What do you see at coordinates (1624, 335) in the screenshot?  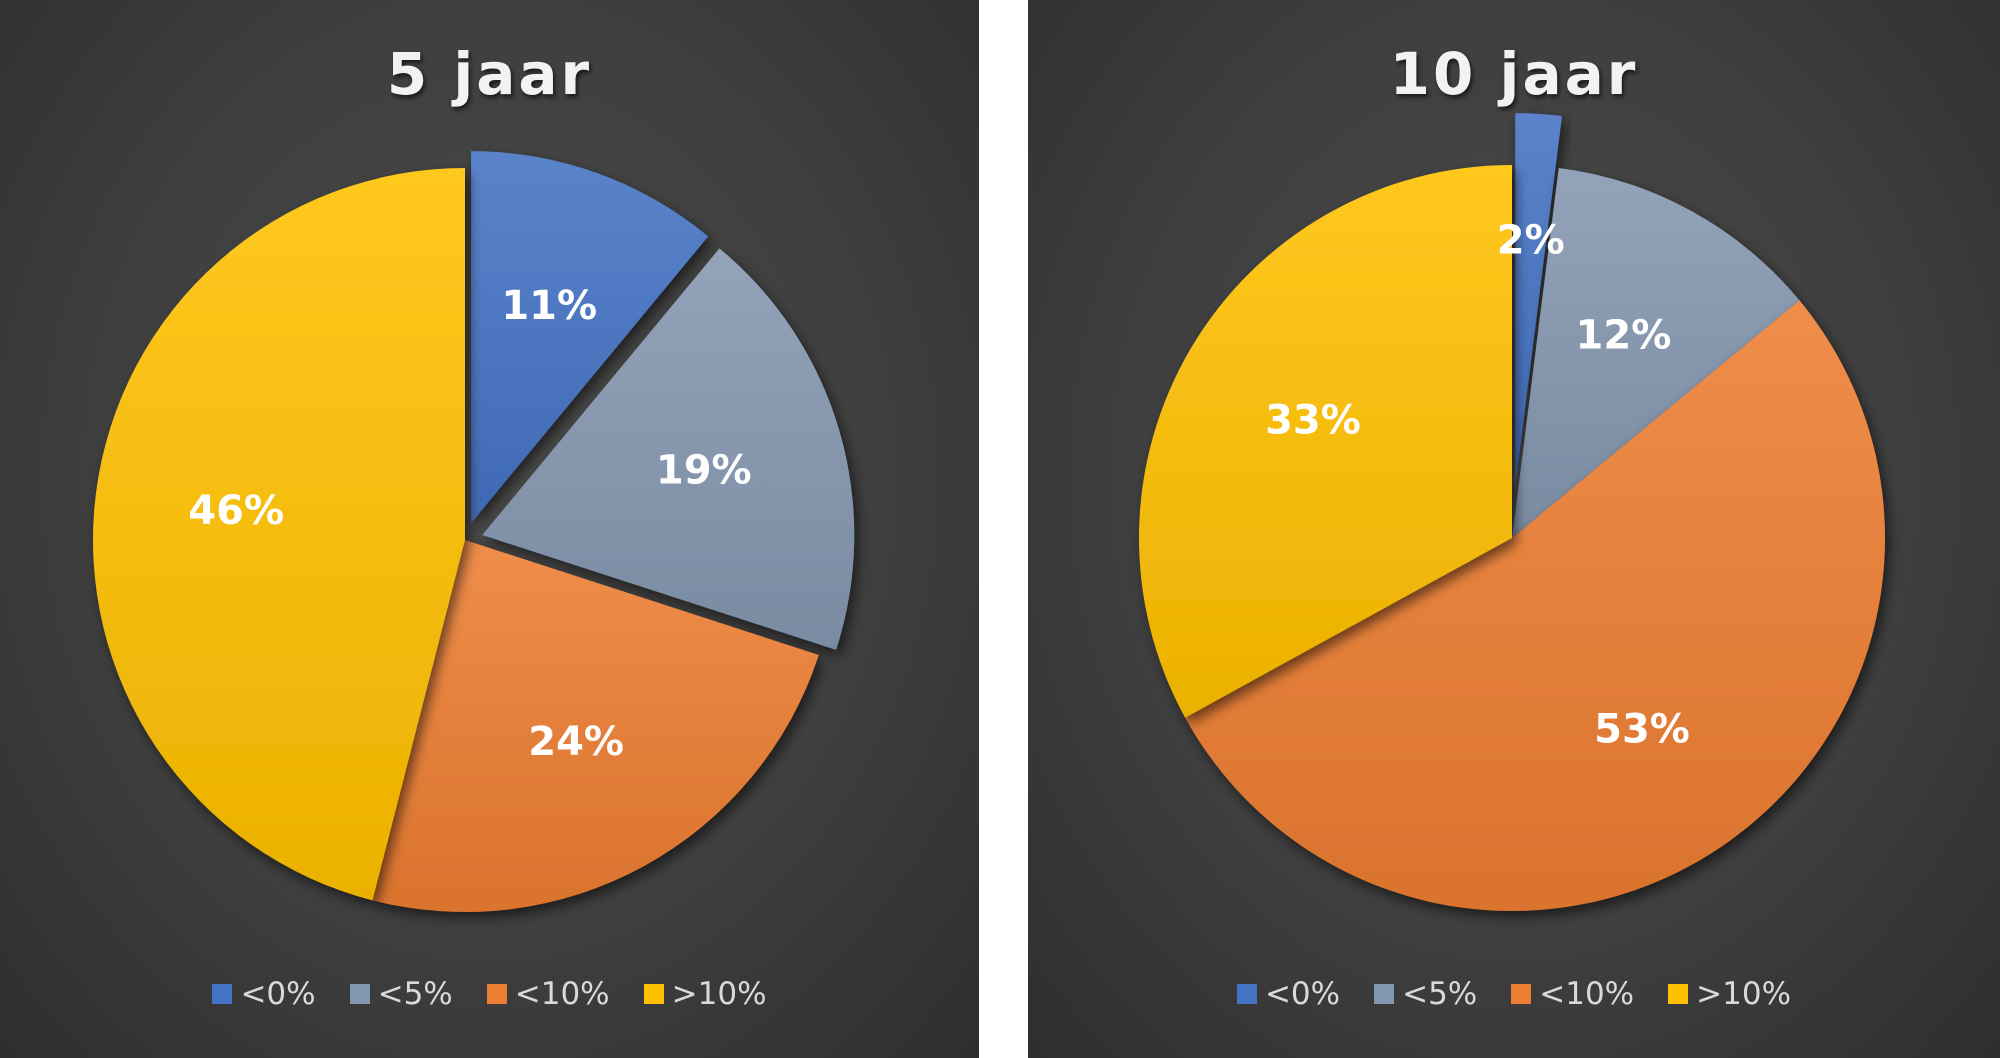 I see `data-label-lt-5pct: 12%` at bounding box center [1624, 335].